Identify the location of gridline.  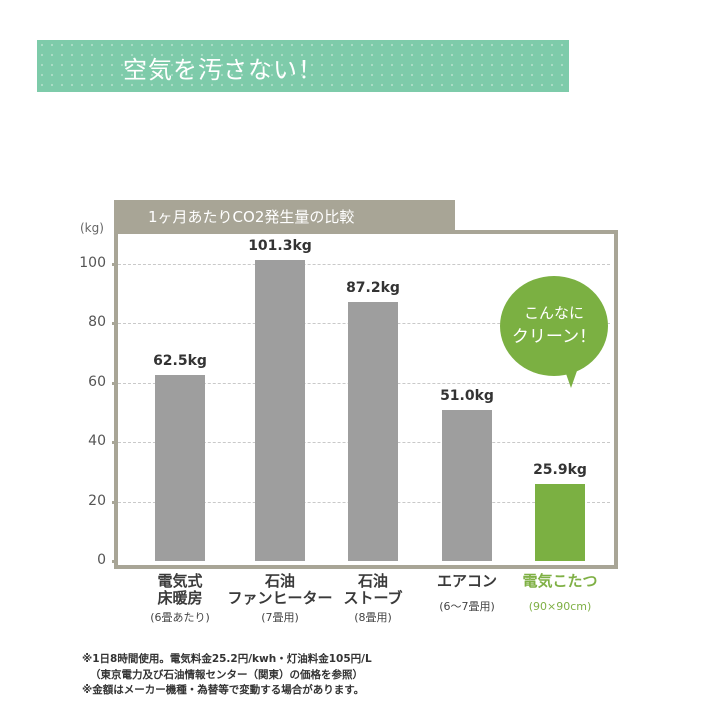
(364, 264).